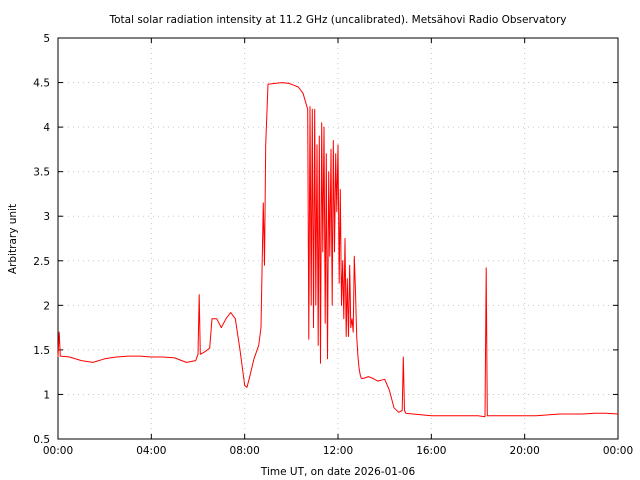 This screenshot has width=640, height=480. What do you see at coordinates (46, 39) in the screenshot?
I see `y-tick-label: 5` at bounding box center [46, 39].